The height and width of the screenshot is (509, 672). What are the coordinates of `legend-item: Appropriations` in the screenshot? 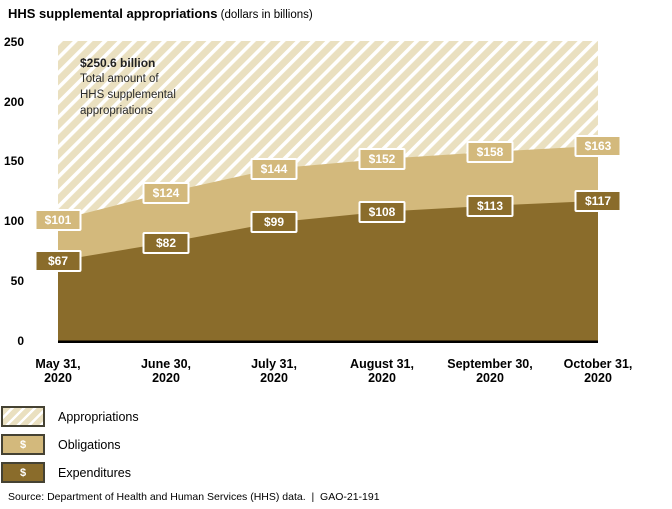 It's located at (70, 416).